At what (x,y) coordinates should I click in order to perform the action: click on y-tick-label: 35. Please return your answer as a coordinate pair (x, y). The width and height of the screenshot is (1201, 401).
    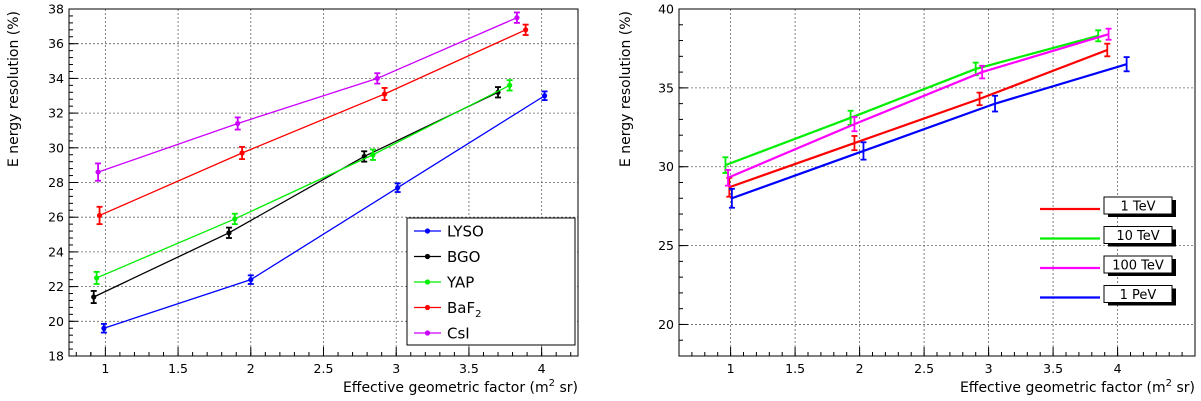
    Looking at the image, I should click on (666, 87).